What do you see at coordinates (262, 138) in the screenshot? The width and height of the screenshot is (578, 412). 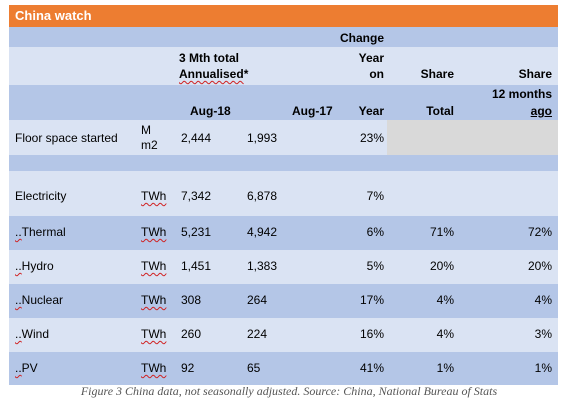 I see `row-value-aug17: 1,993` at bounding box center [262, 138].